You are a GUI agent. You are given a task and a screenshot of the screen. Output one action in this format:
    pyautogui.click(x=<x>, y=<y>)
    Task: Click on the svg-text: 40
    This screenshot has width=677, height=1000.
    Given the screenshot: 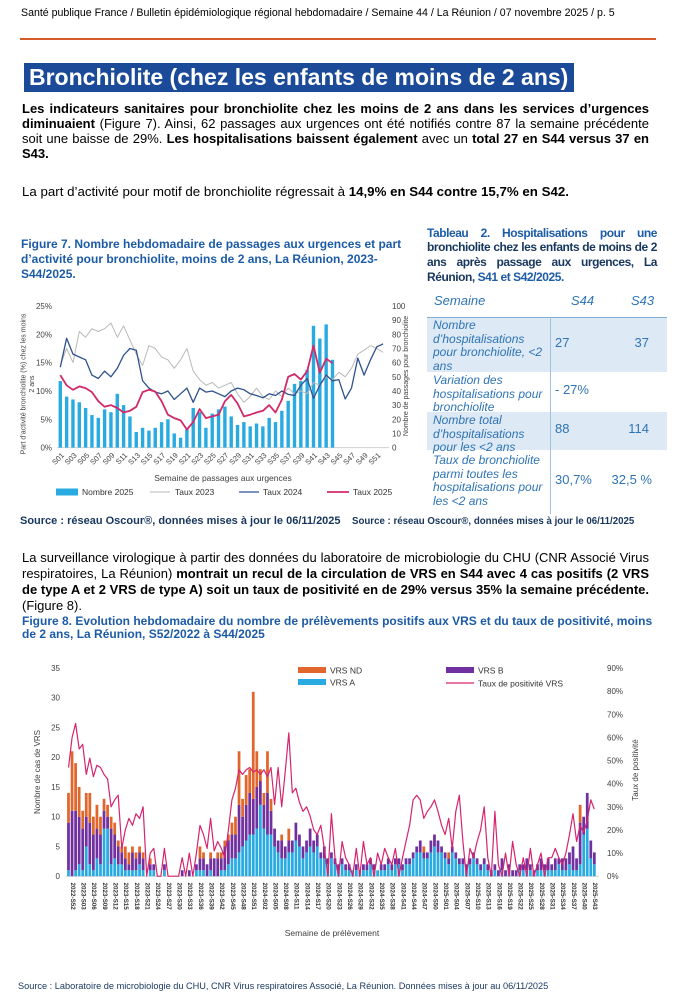 What is the action you would take?
    pyautogui.click(x=396, y=391)
    